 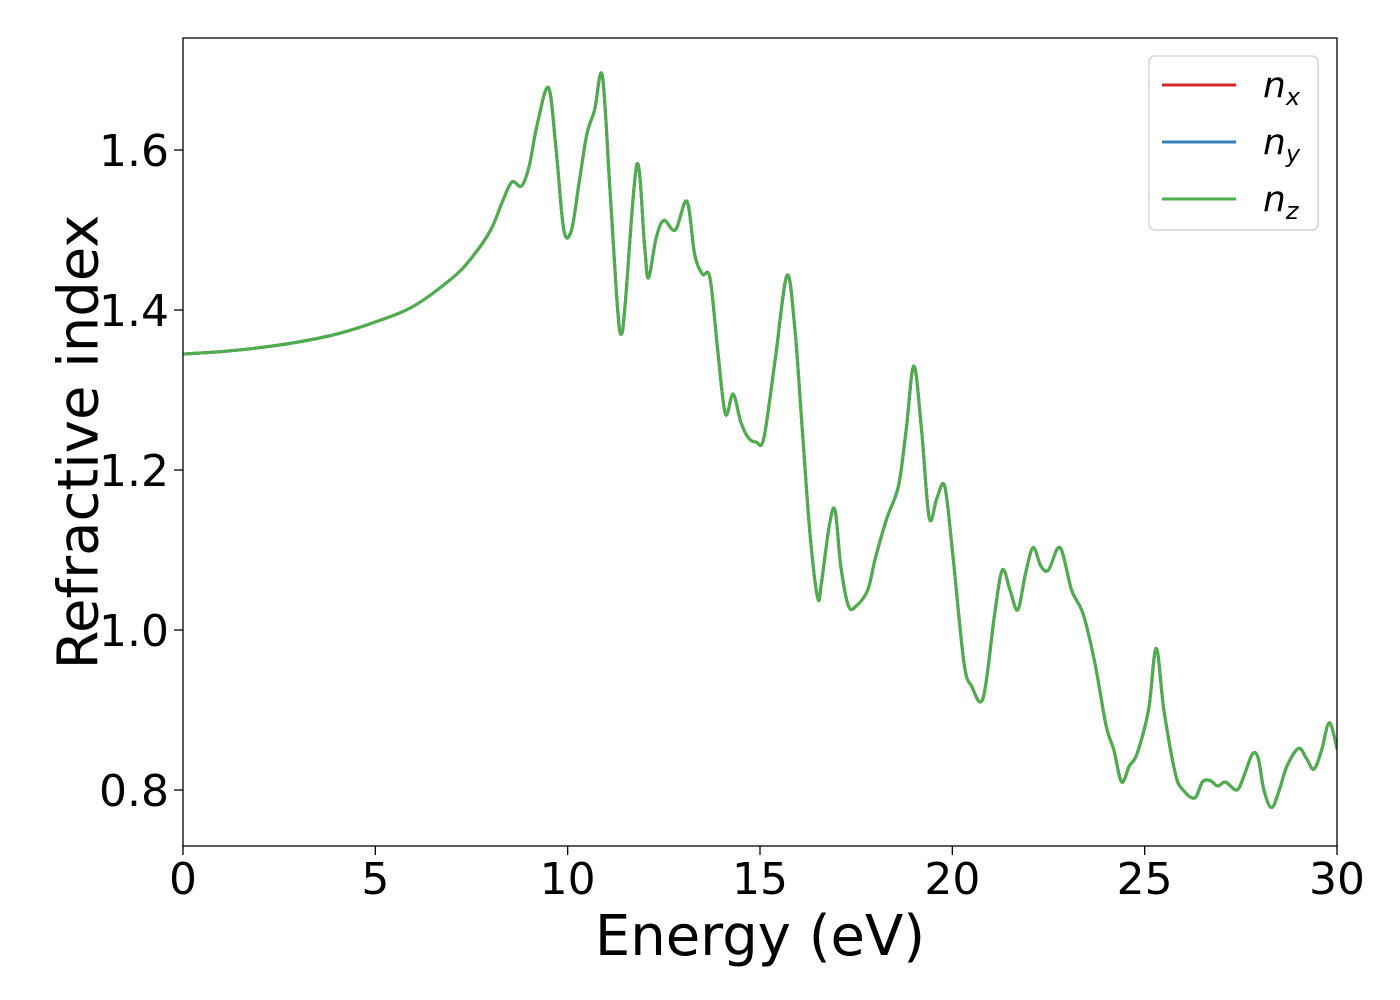 I want to click on x-tick-label: 25, so click(x=1145, y=879).